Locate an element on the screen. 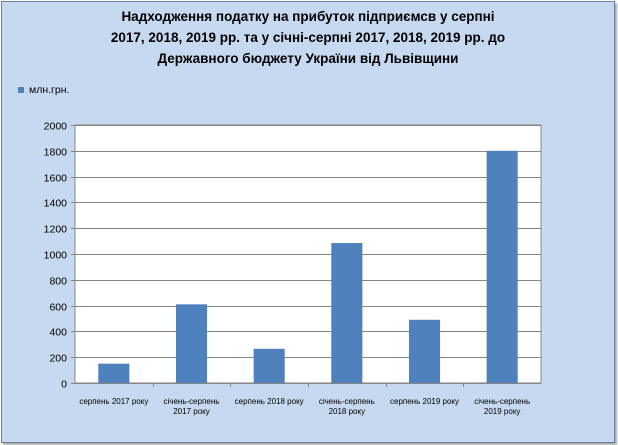  x-tick-label-6-line-1: січень-серпень is located at coordinates (502, 401).